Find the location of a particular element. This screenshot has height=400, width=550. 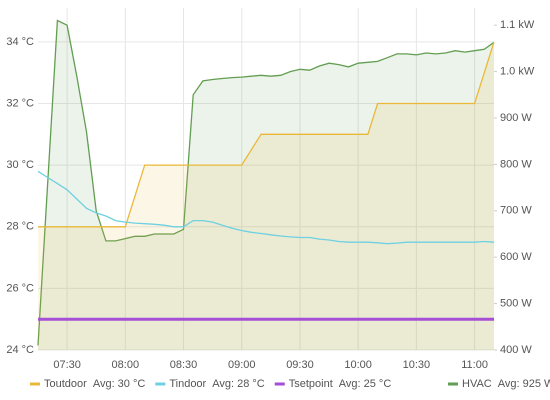

legend-label: Tindoor is located at coordinates (187, 384).